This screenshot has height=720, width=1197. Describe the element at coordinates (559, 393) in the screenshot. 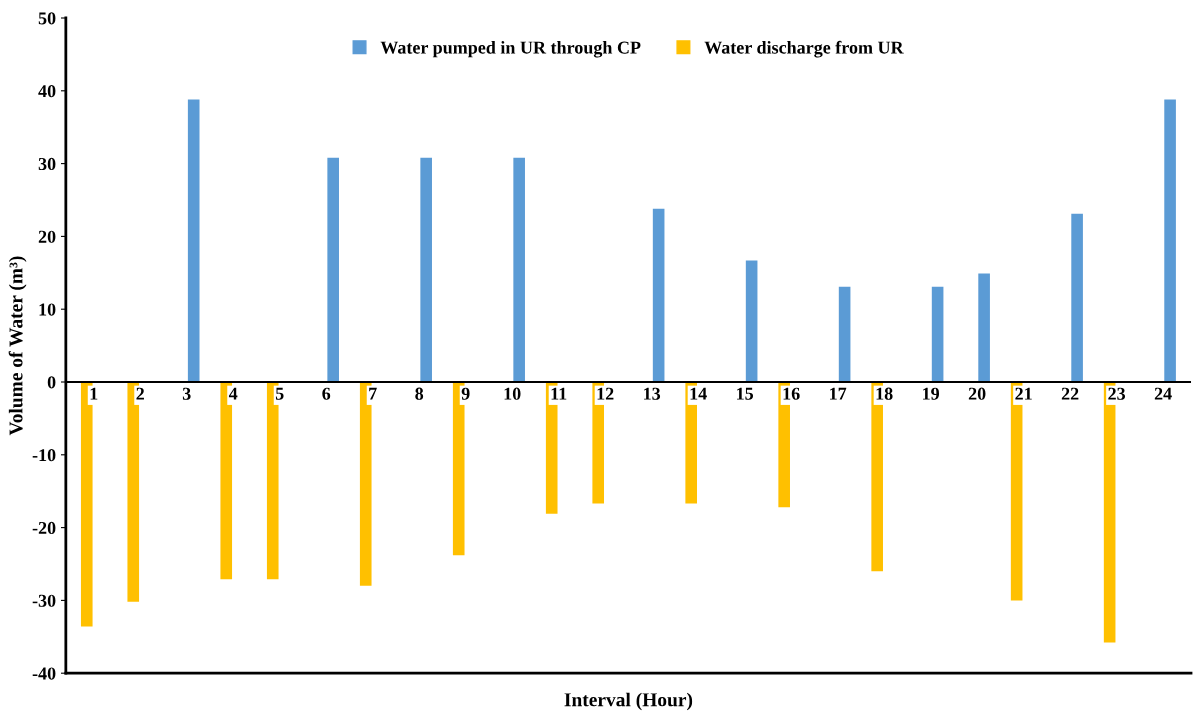

I see `x-tick-label: 11` at that location.